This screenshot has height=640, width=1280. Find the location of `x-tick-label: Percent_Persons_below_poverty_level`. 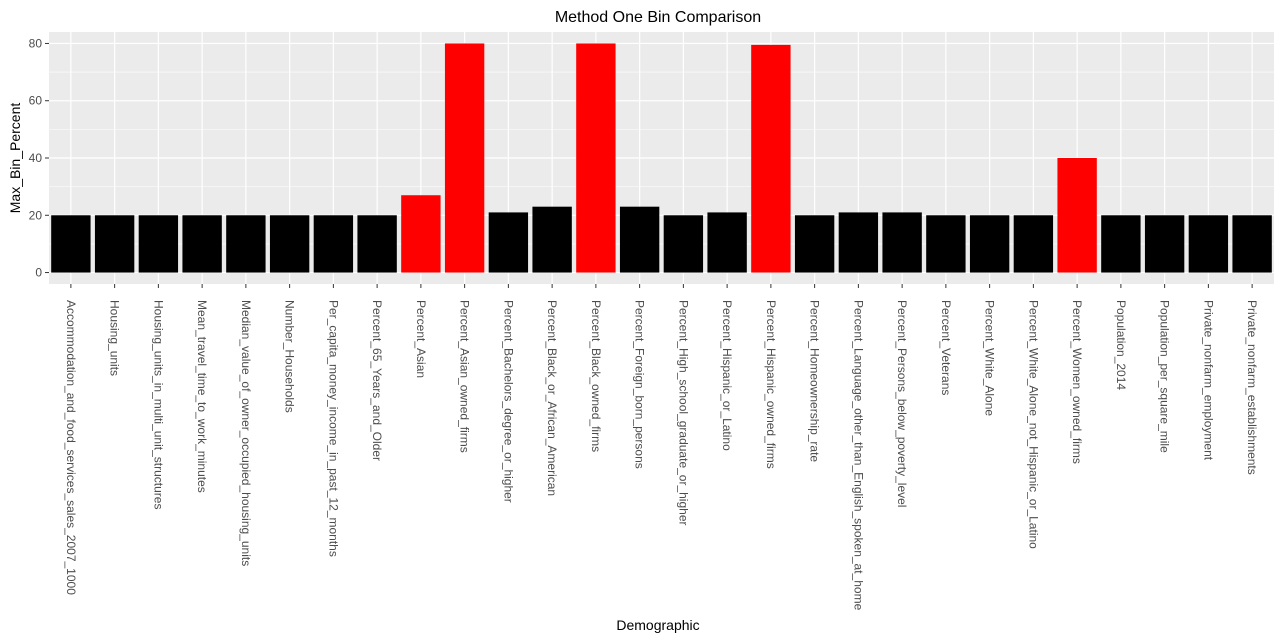

x-tick-label: Percent_Persons_below_poverty_level is located at coordinates (902, 403).